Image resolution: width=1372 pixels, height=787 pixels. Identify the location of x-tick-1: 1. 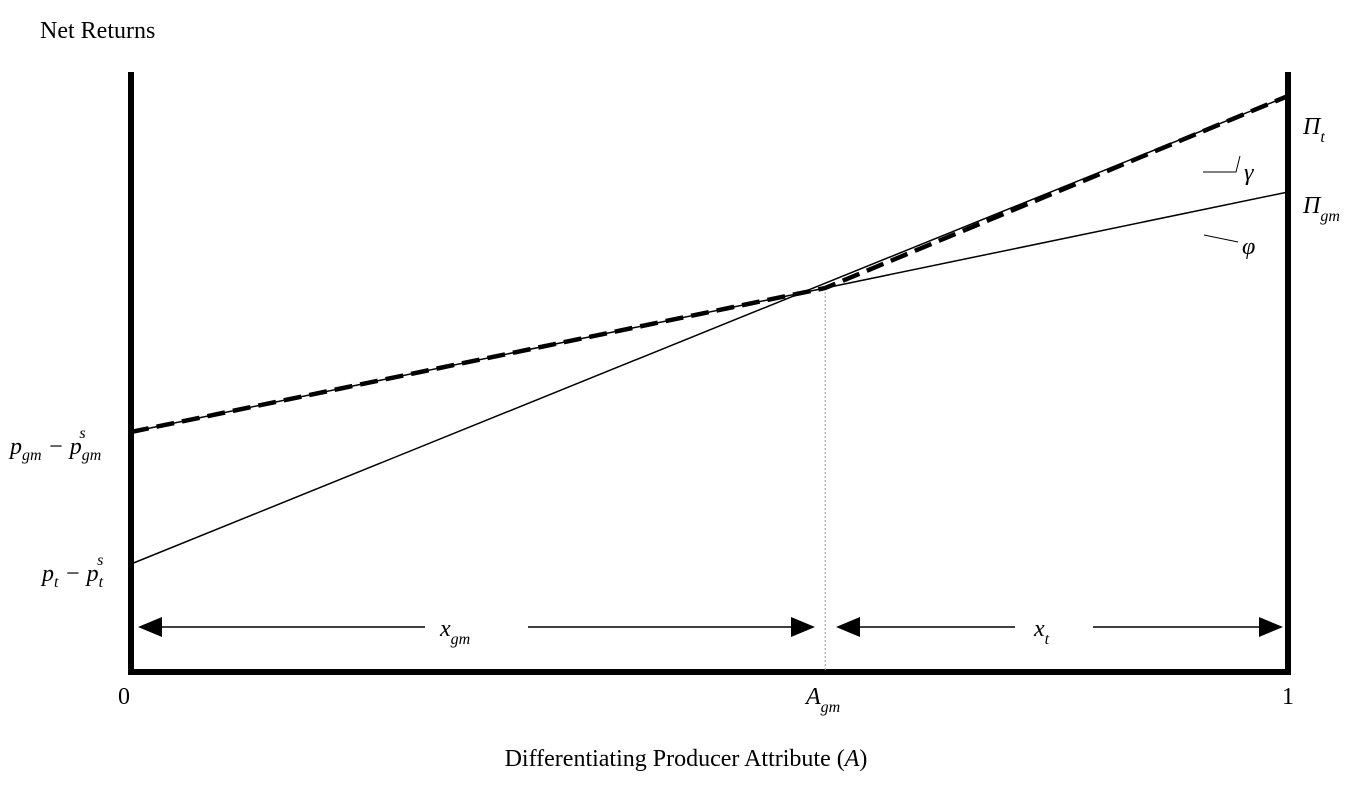
(1288, 697).